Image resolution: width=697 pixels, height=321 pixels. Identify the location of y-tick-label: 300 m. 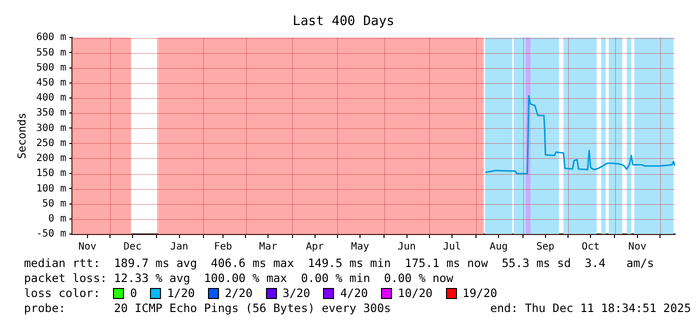
(51, 128).